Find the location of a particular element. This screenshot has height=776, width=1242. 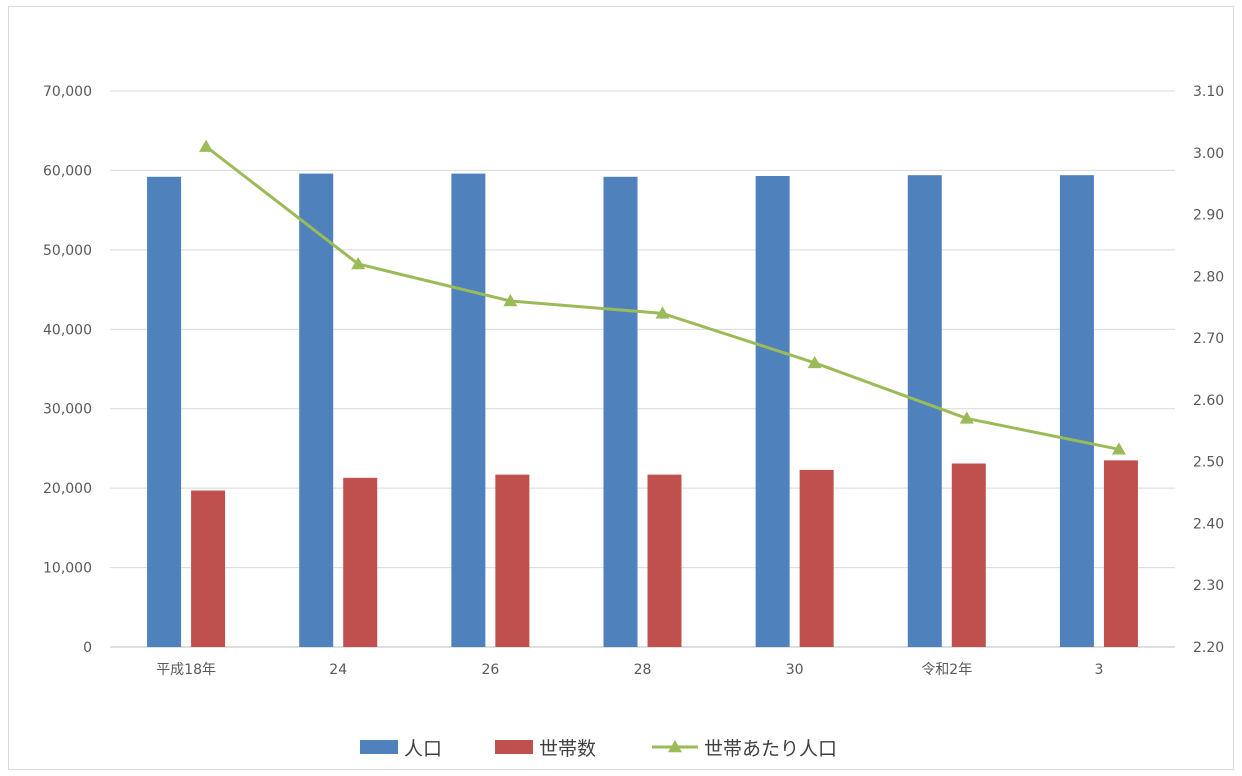

left-tick-label: 50,000 is located at coordinates (67, 251).